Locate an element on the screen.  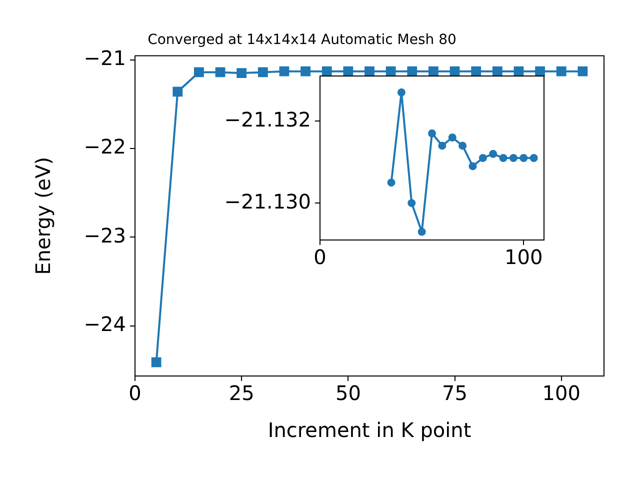
y-tick-label: −21 is located at coordinates (105, 58).